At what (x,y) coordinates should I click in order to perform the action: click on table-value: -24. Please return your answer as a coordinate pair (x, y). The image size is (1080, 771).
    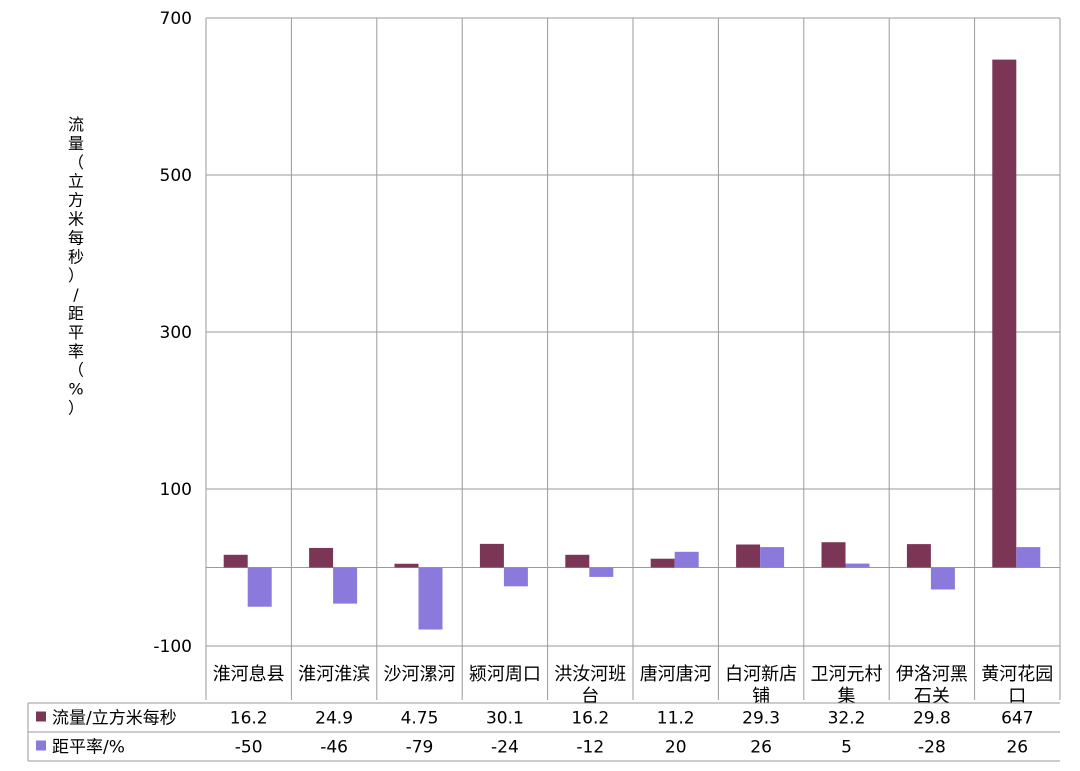
    Looking at the image, I should click on (505, 748).